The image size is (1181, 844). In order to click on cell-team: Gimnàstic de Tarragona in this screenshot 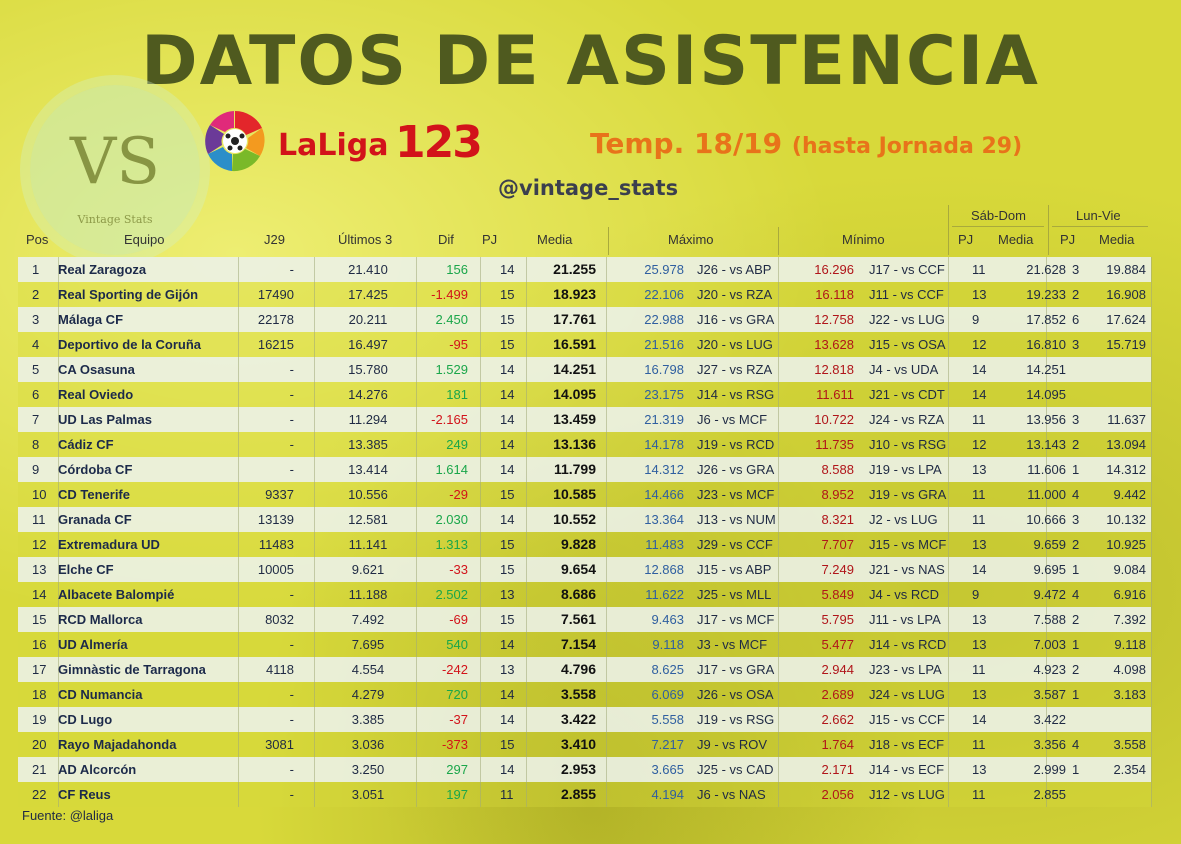, I will do `click(132, 669)`.